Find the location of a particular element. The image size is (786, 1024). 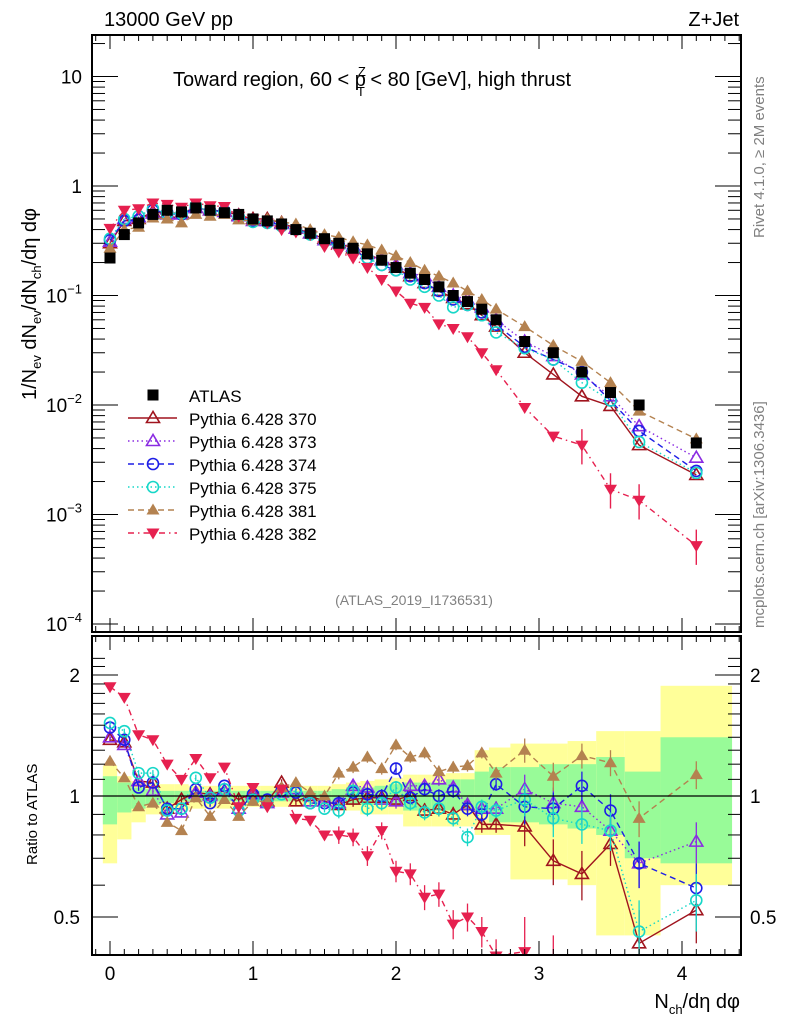

legend-label: Pythia 6.428 375 is located at coordinates (253, 488).